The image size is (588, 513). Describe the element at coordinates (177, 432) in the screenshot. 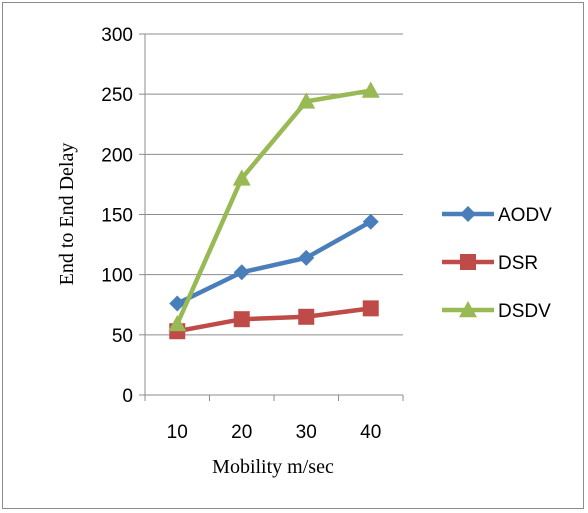

I see `x-tick-label: 10` at that location.